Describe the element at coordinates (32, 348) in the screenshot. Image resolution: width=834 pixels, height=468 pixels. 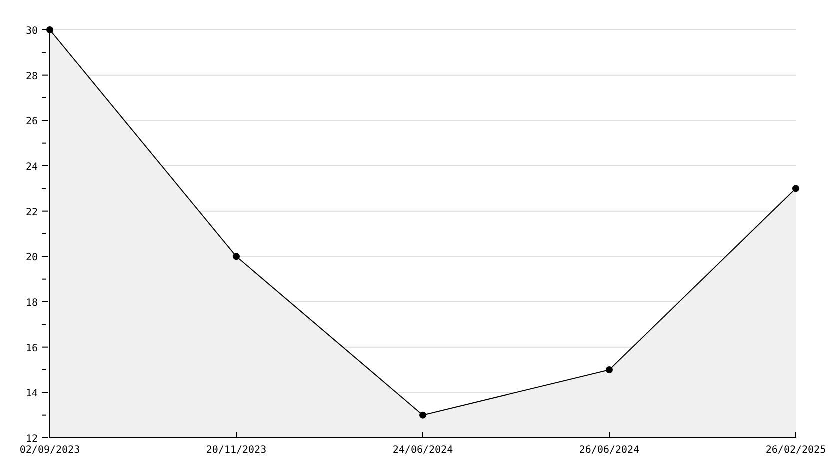
I see `y-tick-label: 16` at that location.